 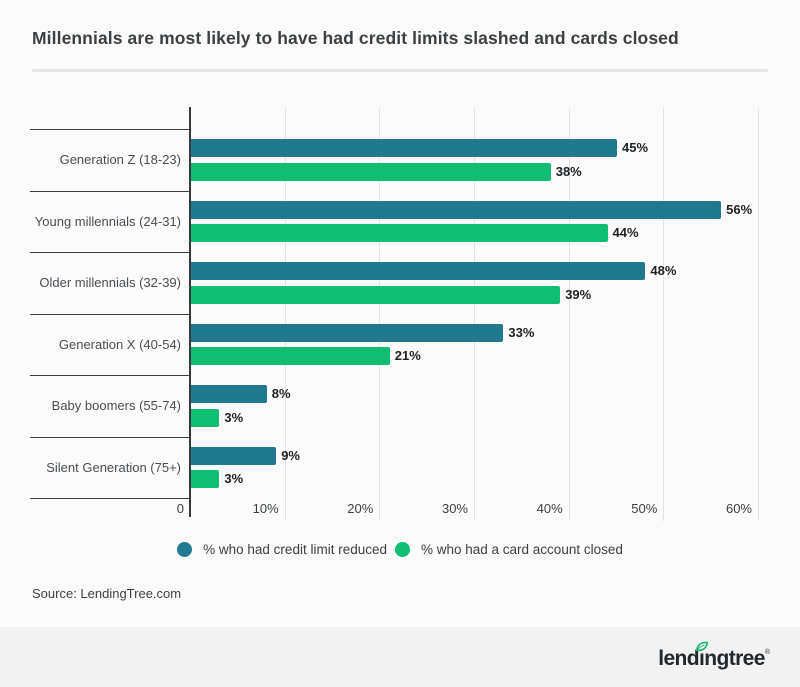 I want to click on lendingtree-logo-text: lendıngtree, so click(x=711, y=658).